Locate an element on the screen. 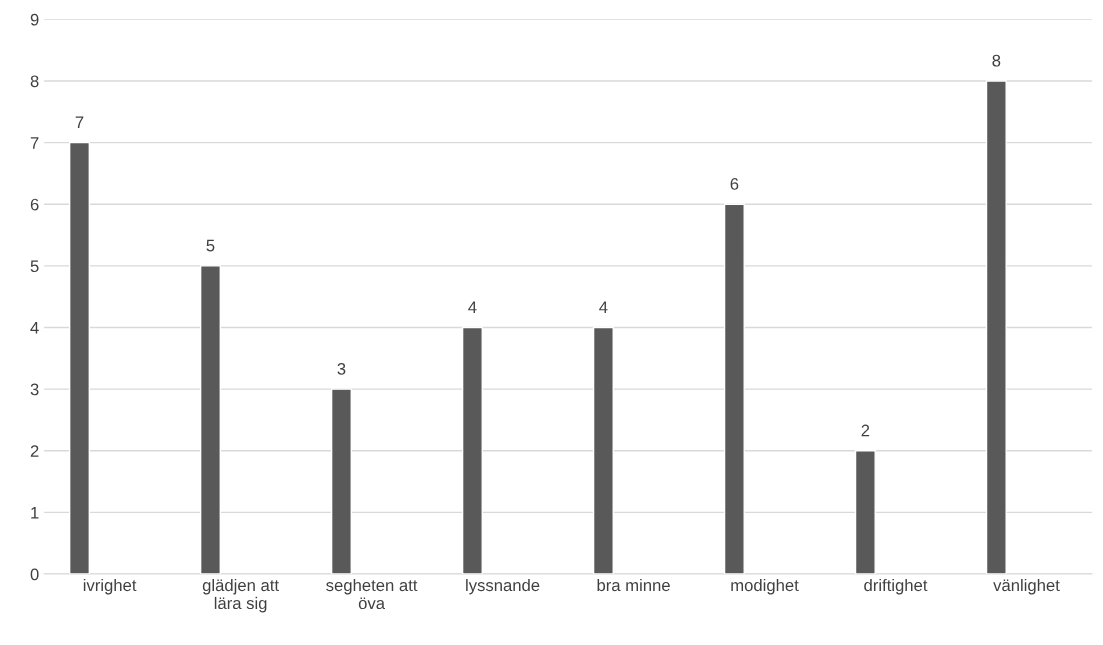 The height and width of the screenshot is (645, 1103). x-tick-label: driftighet is located at coordinates (896, 586).